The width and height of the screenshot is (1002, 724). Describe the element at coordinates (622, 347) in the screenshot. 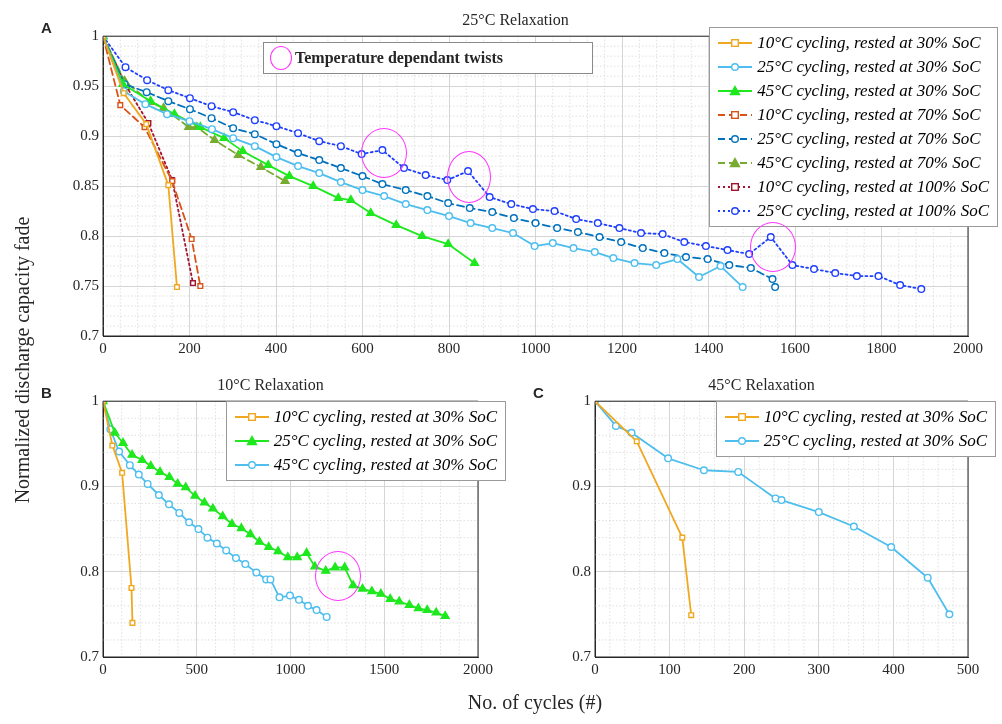

I see `x-tick-label: 1200` at that location.